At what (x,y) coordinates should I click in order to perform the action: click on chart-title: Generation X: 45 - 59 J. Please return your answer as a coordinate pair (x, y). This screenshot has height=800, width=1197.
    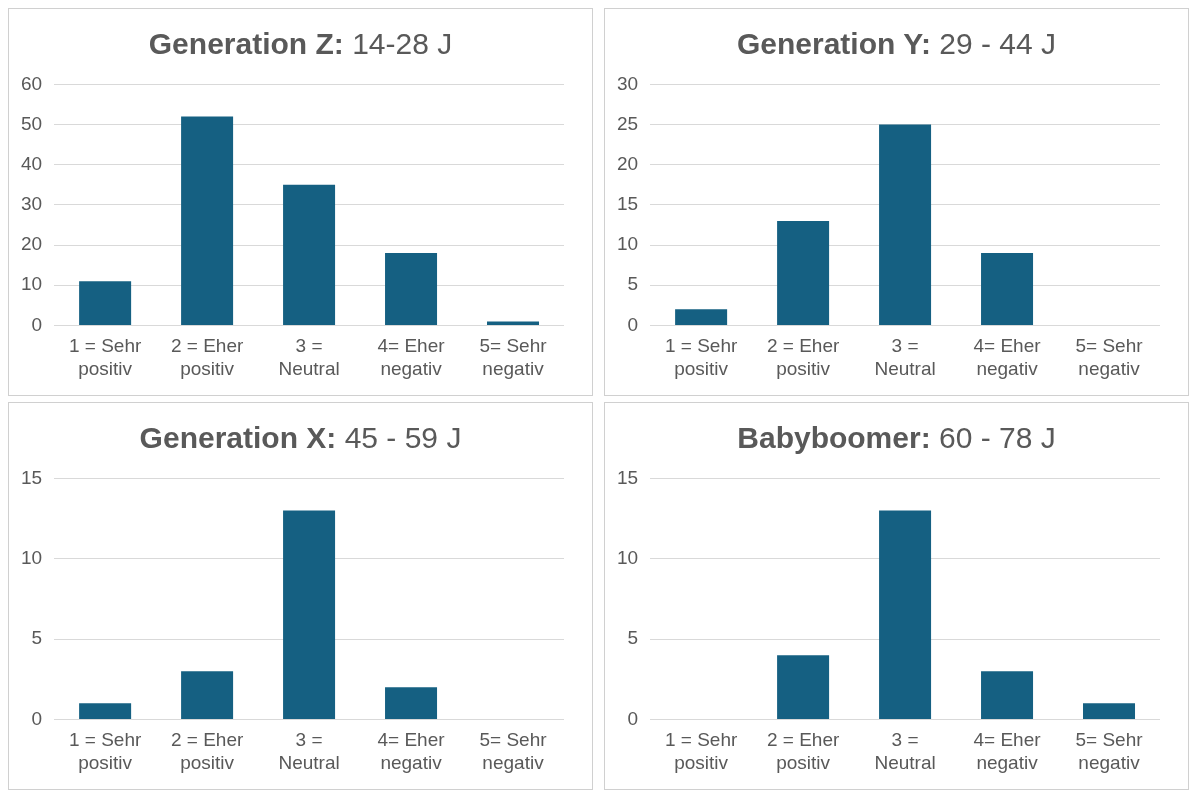
    Looking at the image, I should click on (300, 437).